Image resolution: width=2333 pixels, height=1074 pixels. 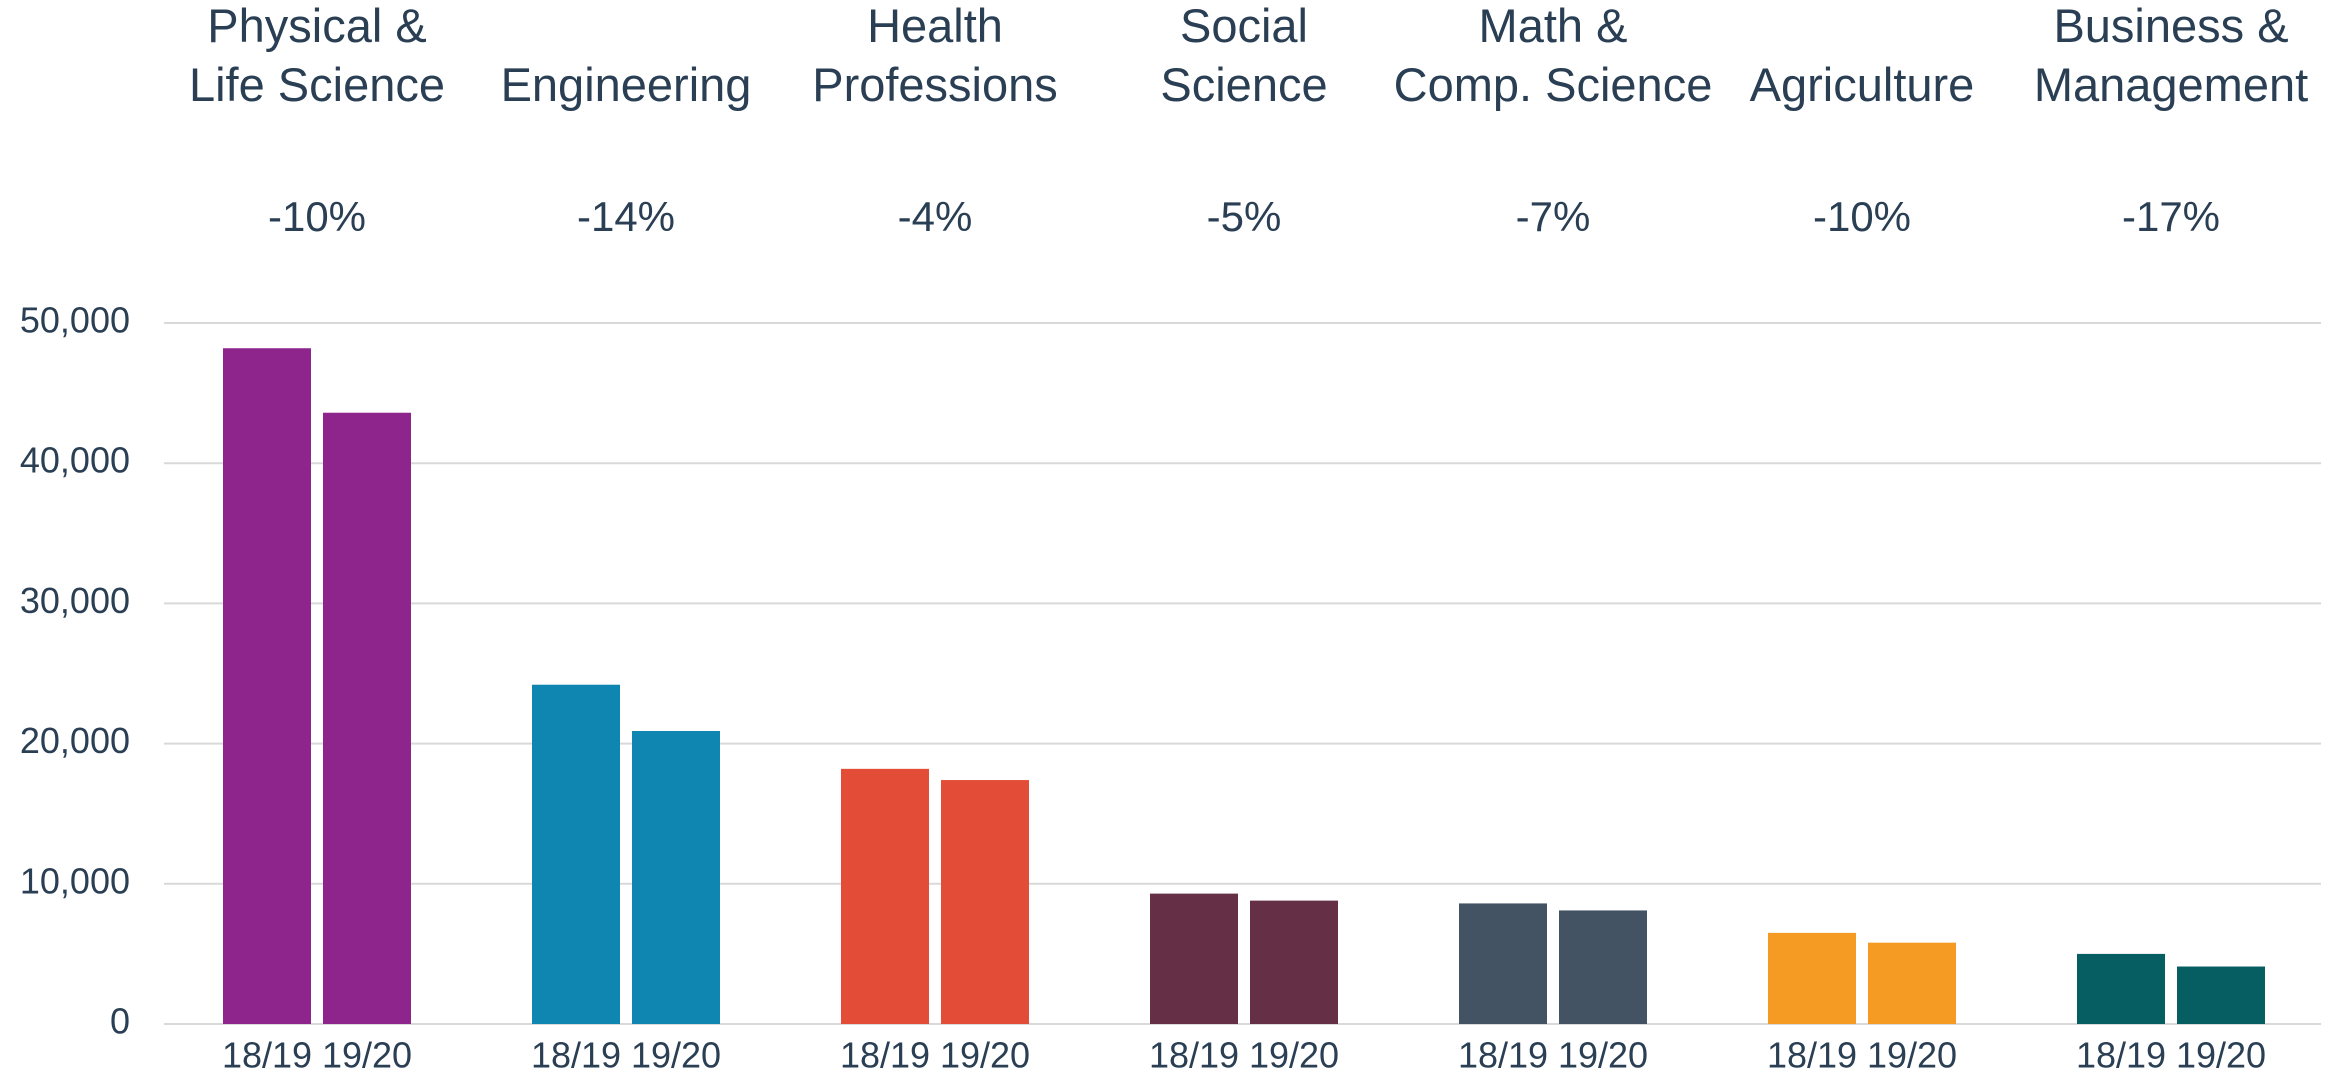 What do you see at coordinates (2171, 84) in the screenshot?
I see `category-line: Management` at bounding box center [2171, 84].